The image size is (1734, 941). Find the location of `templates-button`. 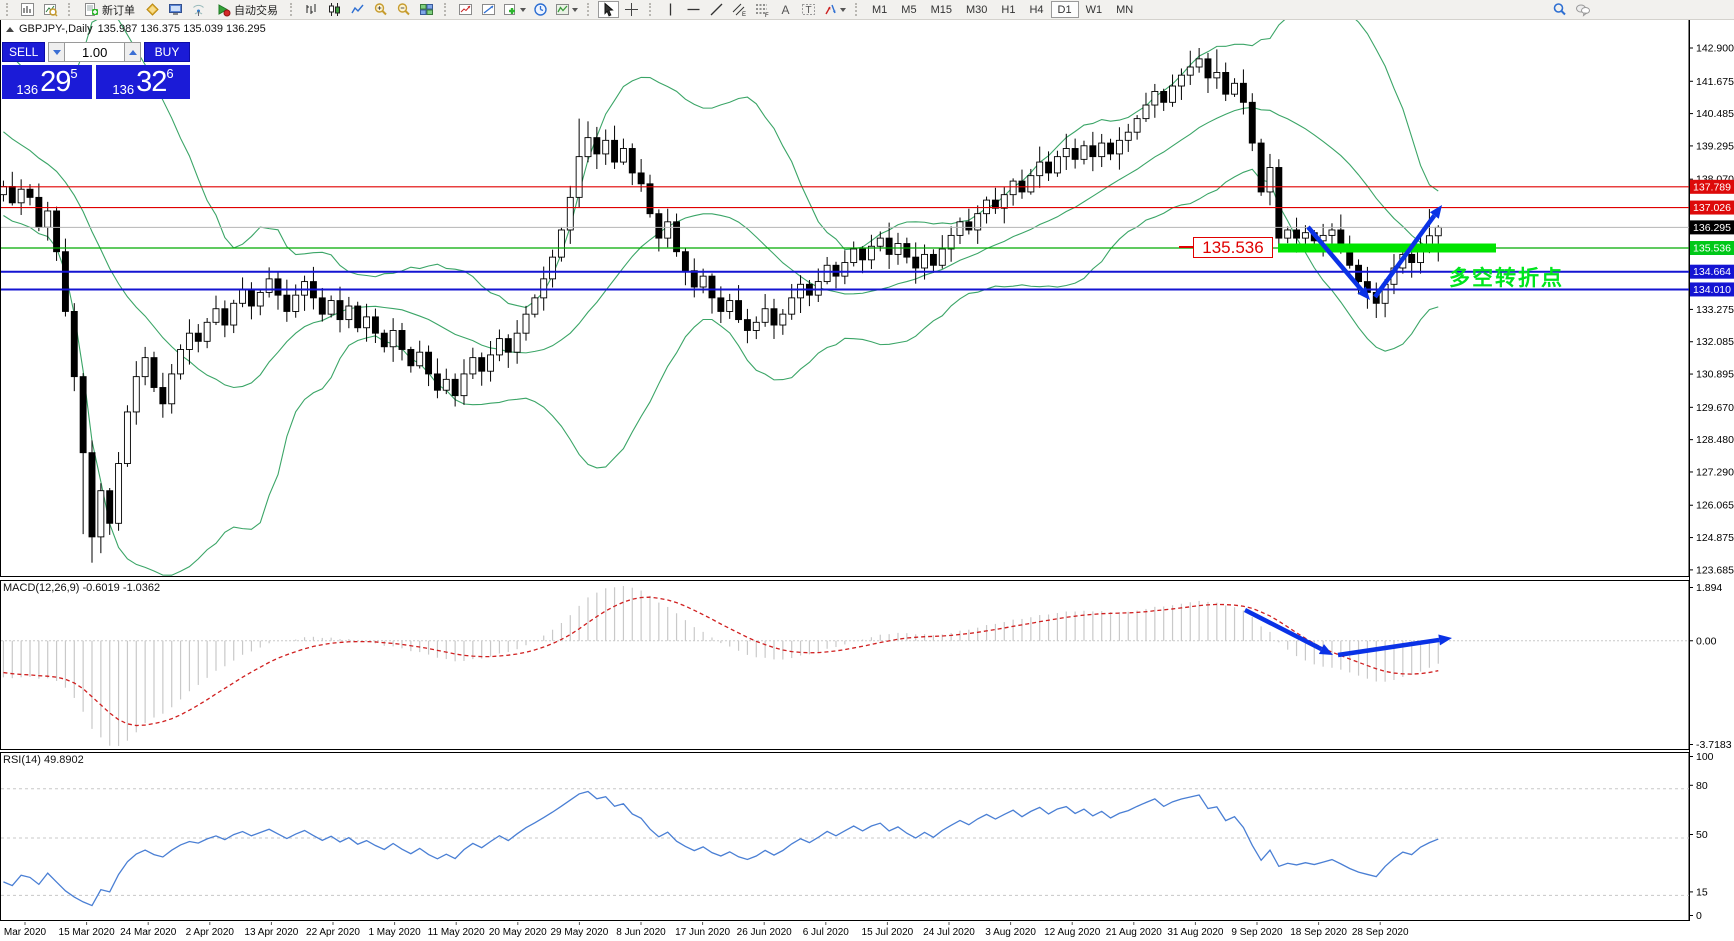

templates-button is located at coordinates (566, 9).